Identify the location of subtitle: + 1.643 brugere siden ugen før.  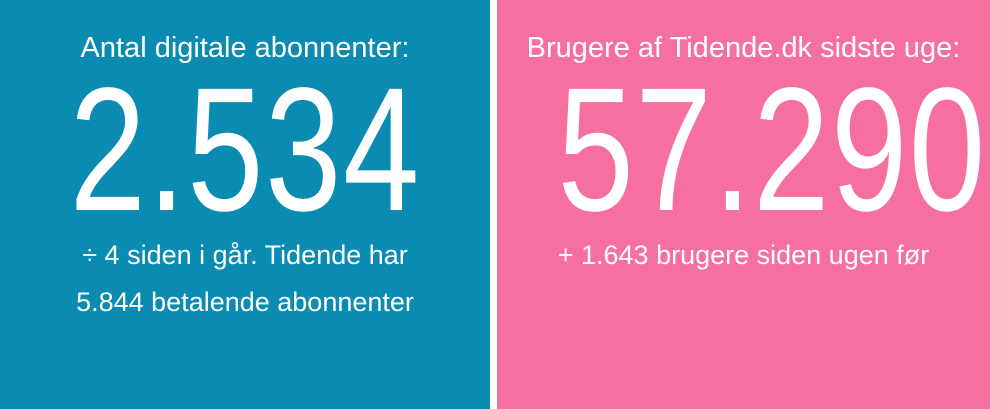
(743, 255).